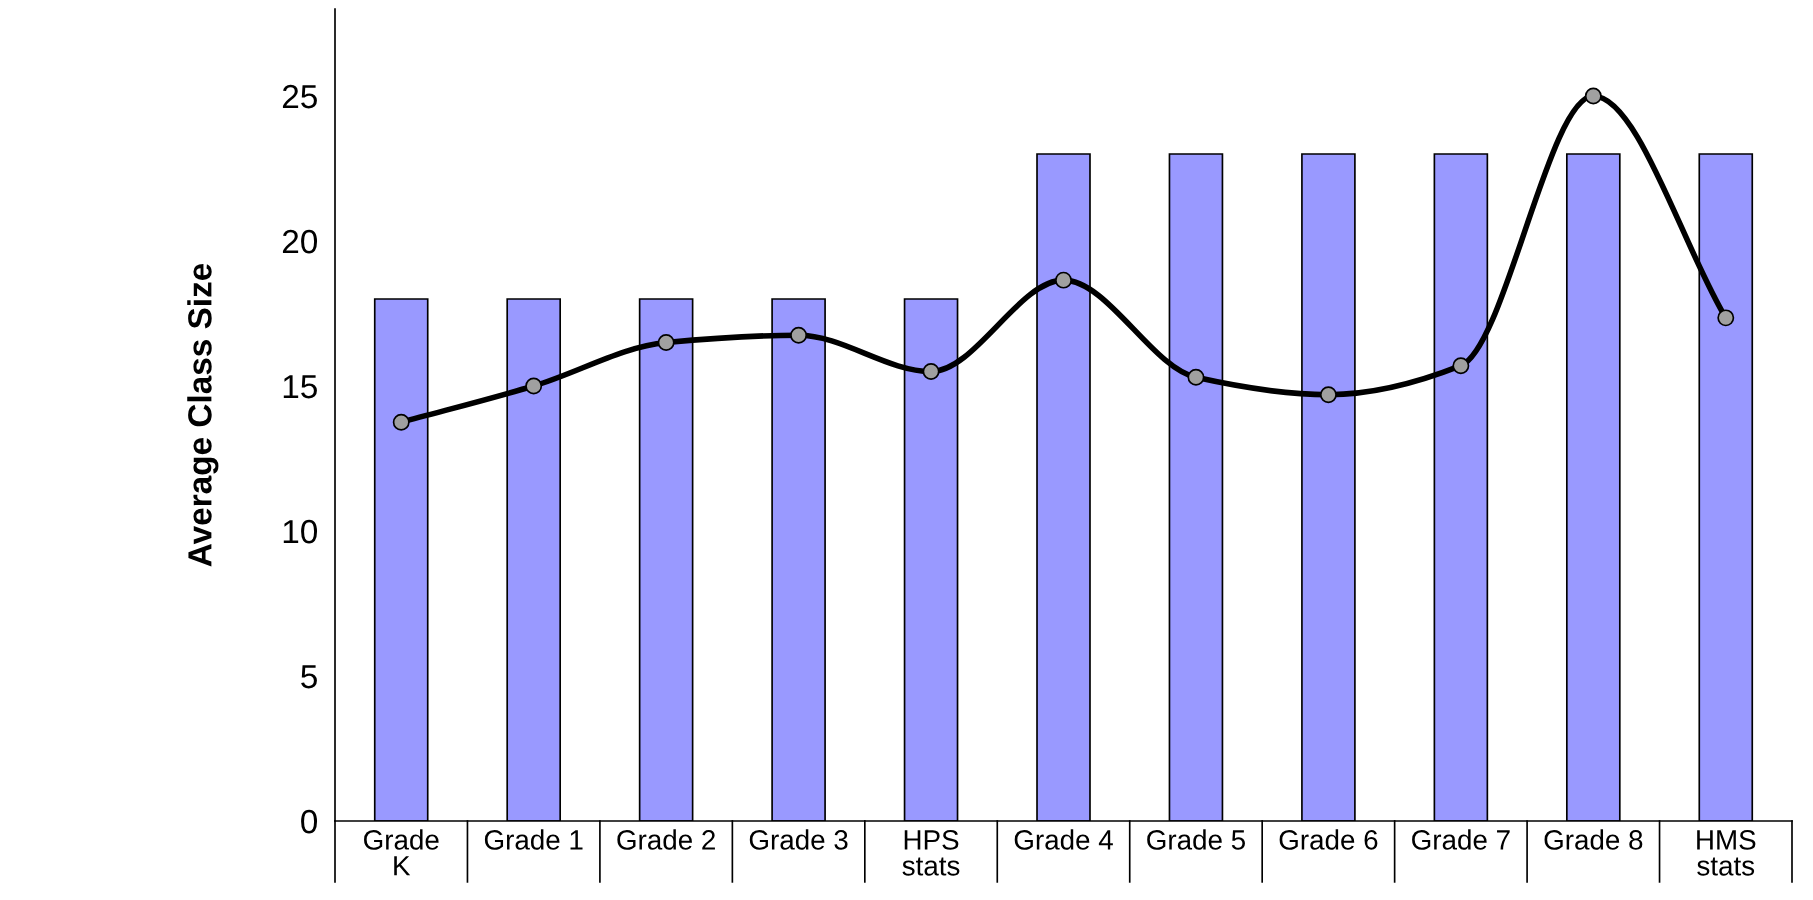  I want to click on x-tick-label: Grade 3, so click(798, 839).